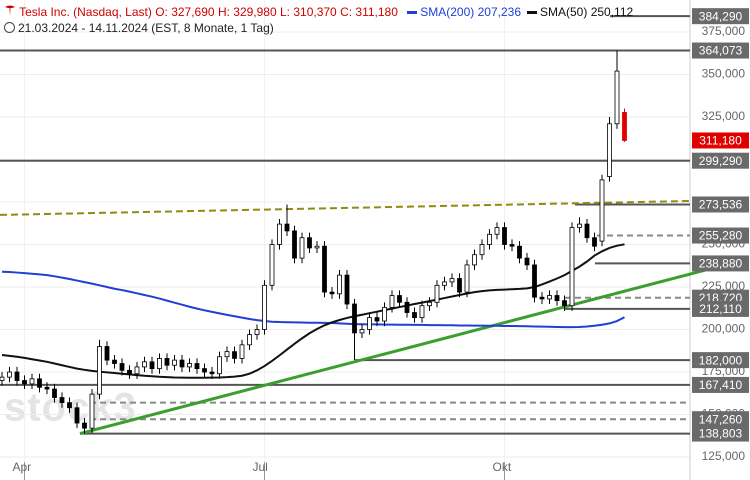  I want to click on level-label: 384,290, so click(721, 16).